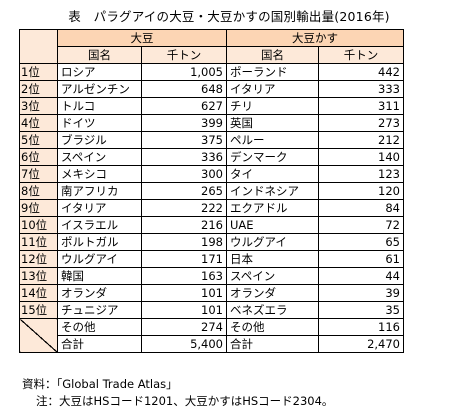  What do you see at coordinates (229, 16) in the screenshot?
I see `table-title: 表 パラグアイの大豆・大豆かすの国別輸出量(2016年)` at bounding box center [229, 16].